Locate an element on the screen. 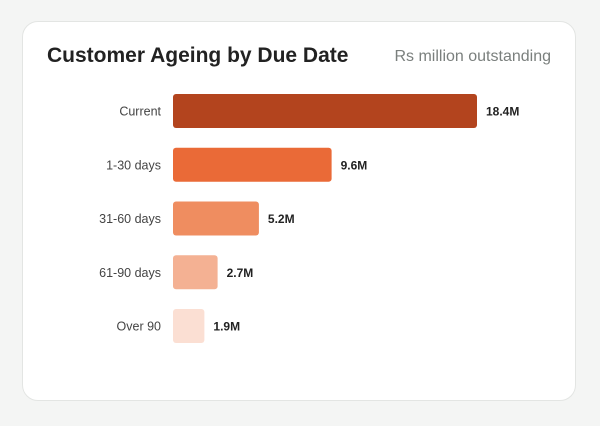  chart-title: Customer Ageing by Due Date is located at coordinates (198, 55).